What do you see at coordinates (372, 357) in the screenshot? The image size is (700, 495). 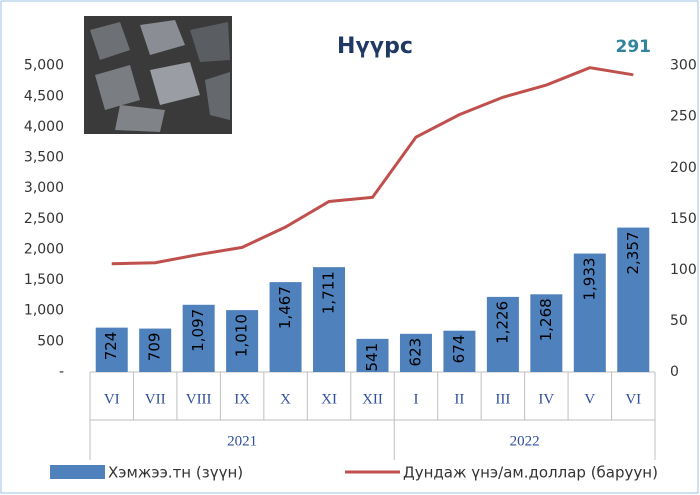 I see `bar-value-label: 541` at bounding box center [372, 357].